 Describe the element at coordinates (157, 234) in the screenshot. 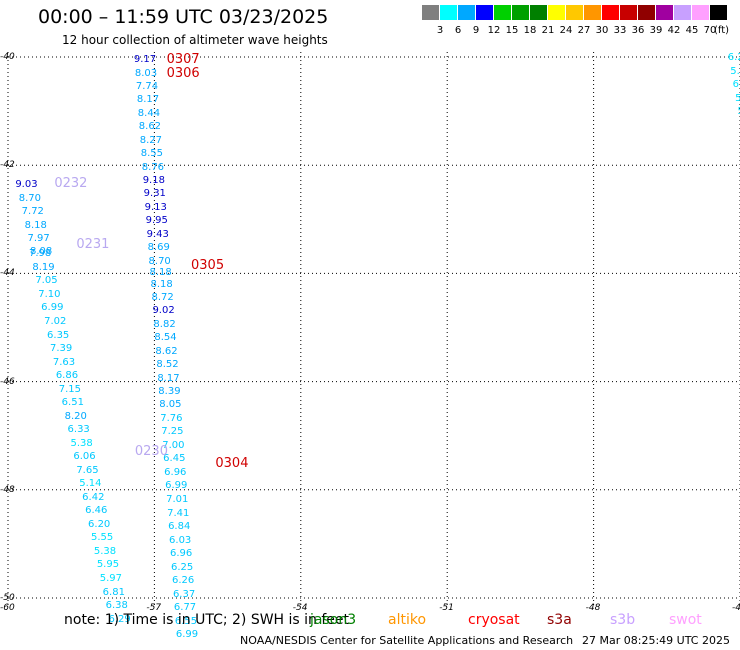

I see `wave-height-value: 9.43` at that location.